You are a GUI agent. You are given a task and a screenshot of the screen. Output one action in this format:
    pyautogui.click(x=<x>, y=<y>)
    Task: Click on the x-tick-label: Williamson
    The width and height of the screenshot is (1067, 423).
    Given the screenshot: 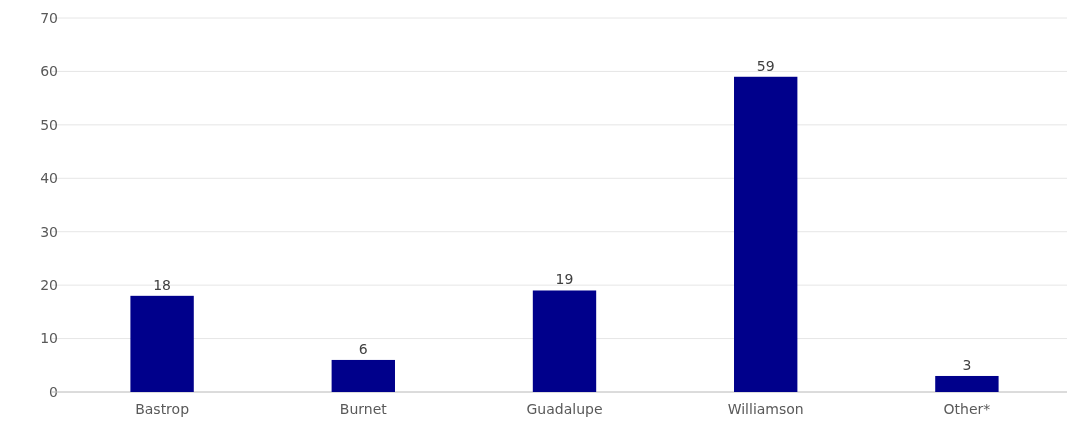 What is the action you would take?
    pyautogui.click(x=765, y=409)
    